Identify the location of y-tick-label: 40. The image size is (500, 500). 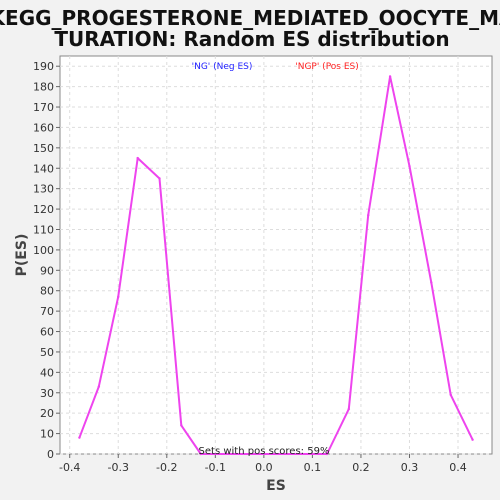
(47, 372).